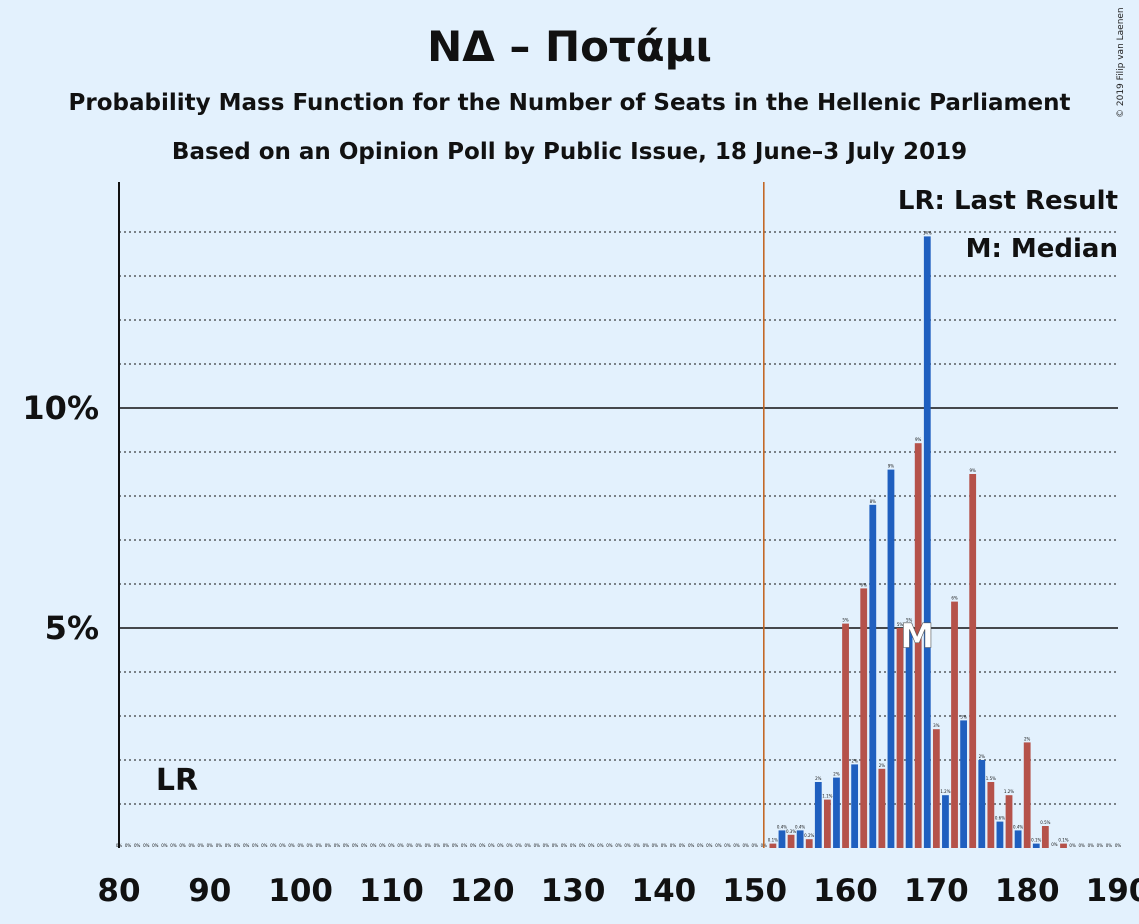  Describe the element at coordinates (618, 891) in the screenshot. I see `x-tick-labels: 80 90 100 110 120 130 140 150 160 170 180 190` at that location.